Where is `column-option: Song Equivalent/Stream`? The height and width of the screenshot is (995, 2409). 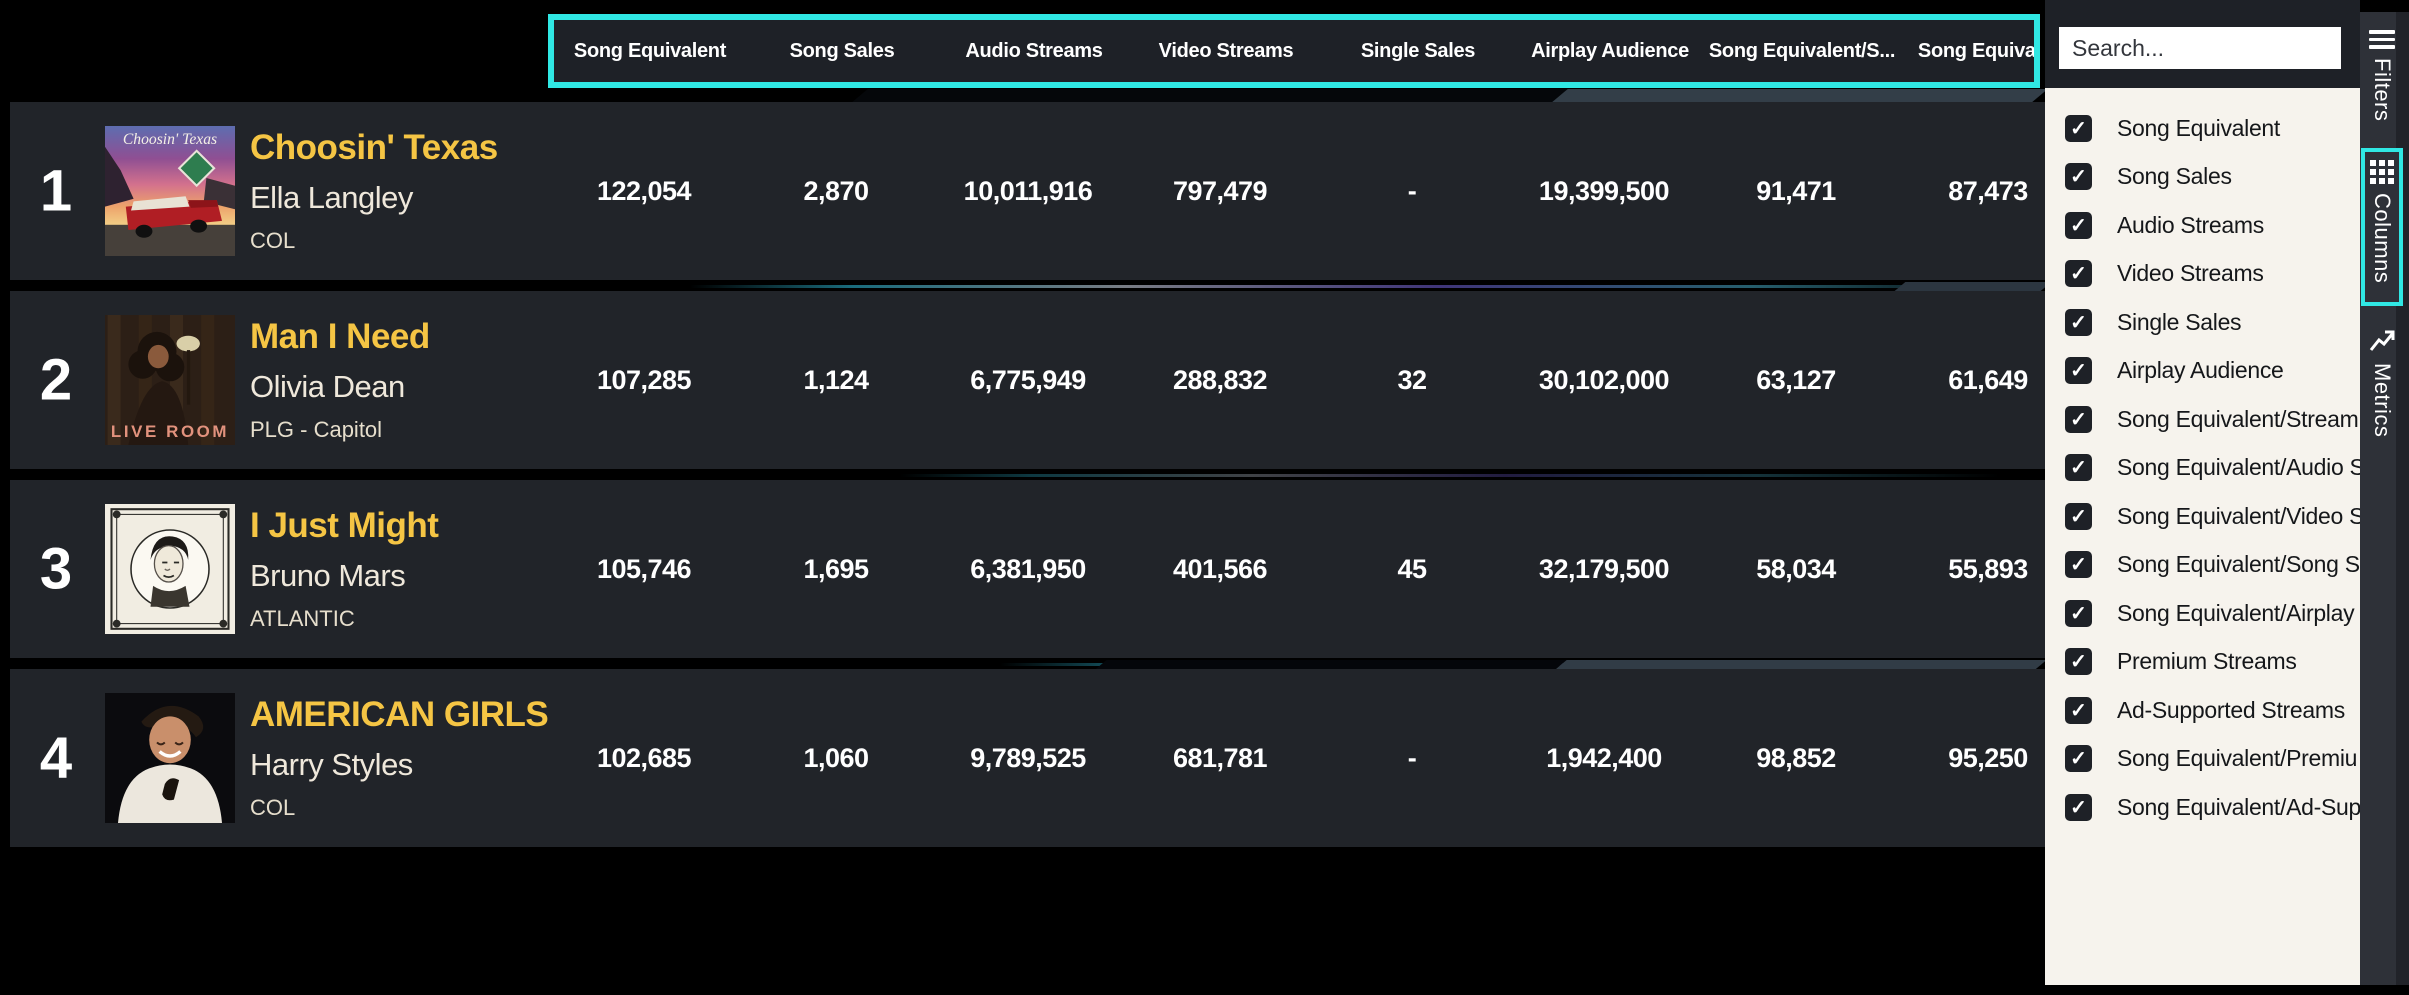 column-option: Song Equivalent/Stream is located at coordinates (2202, 419).